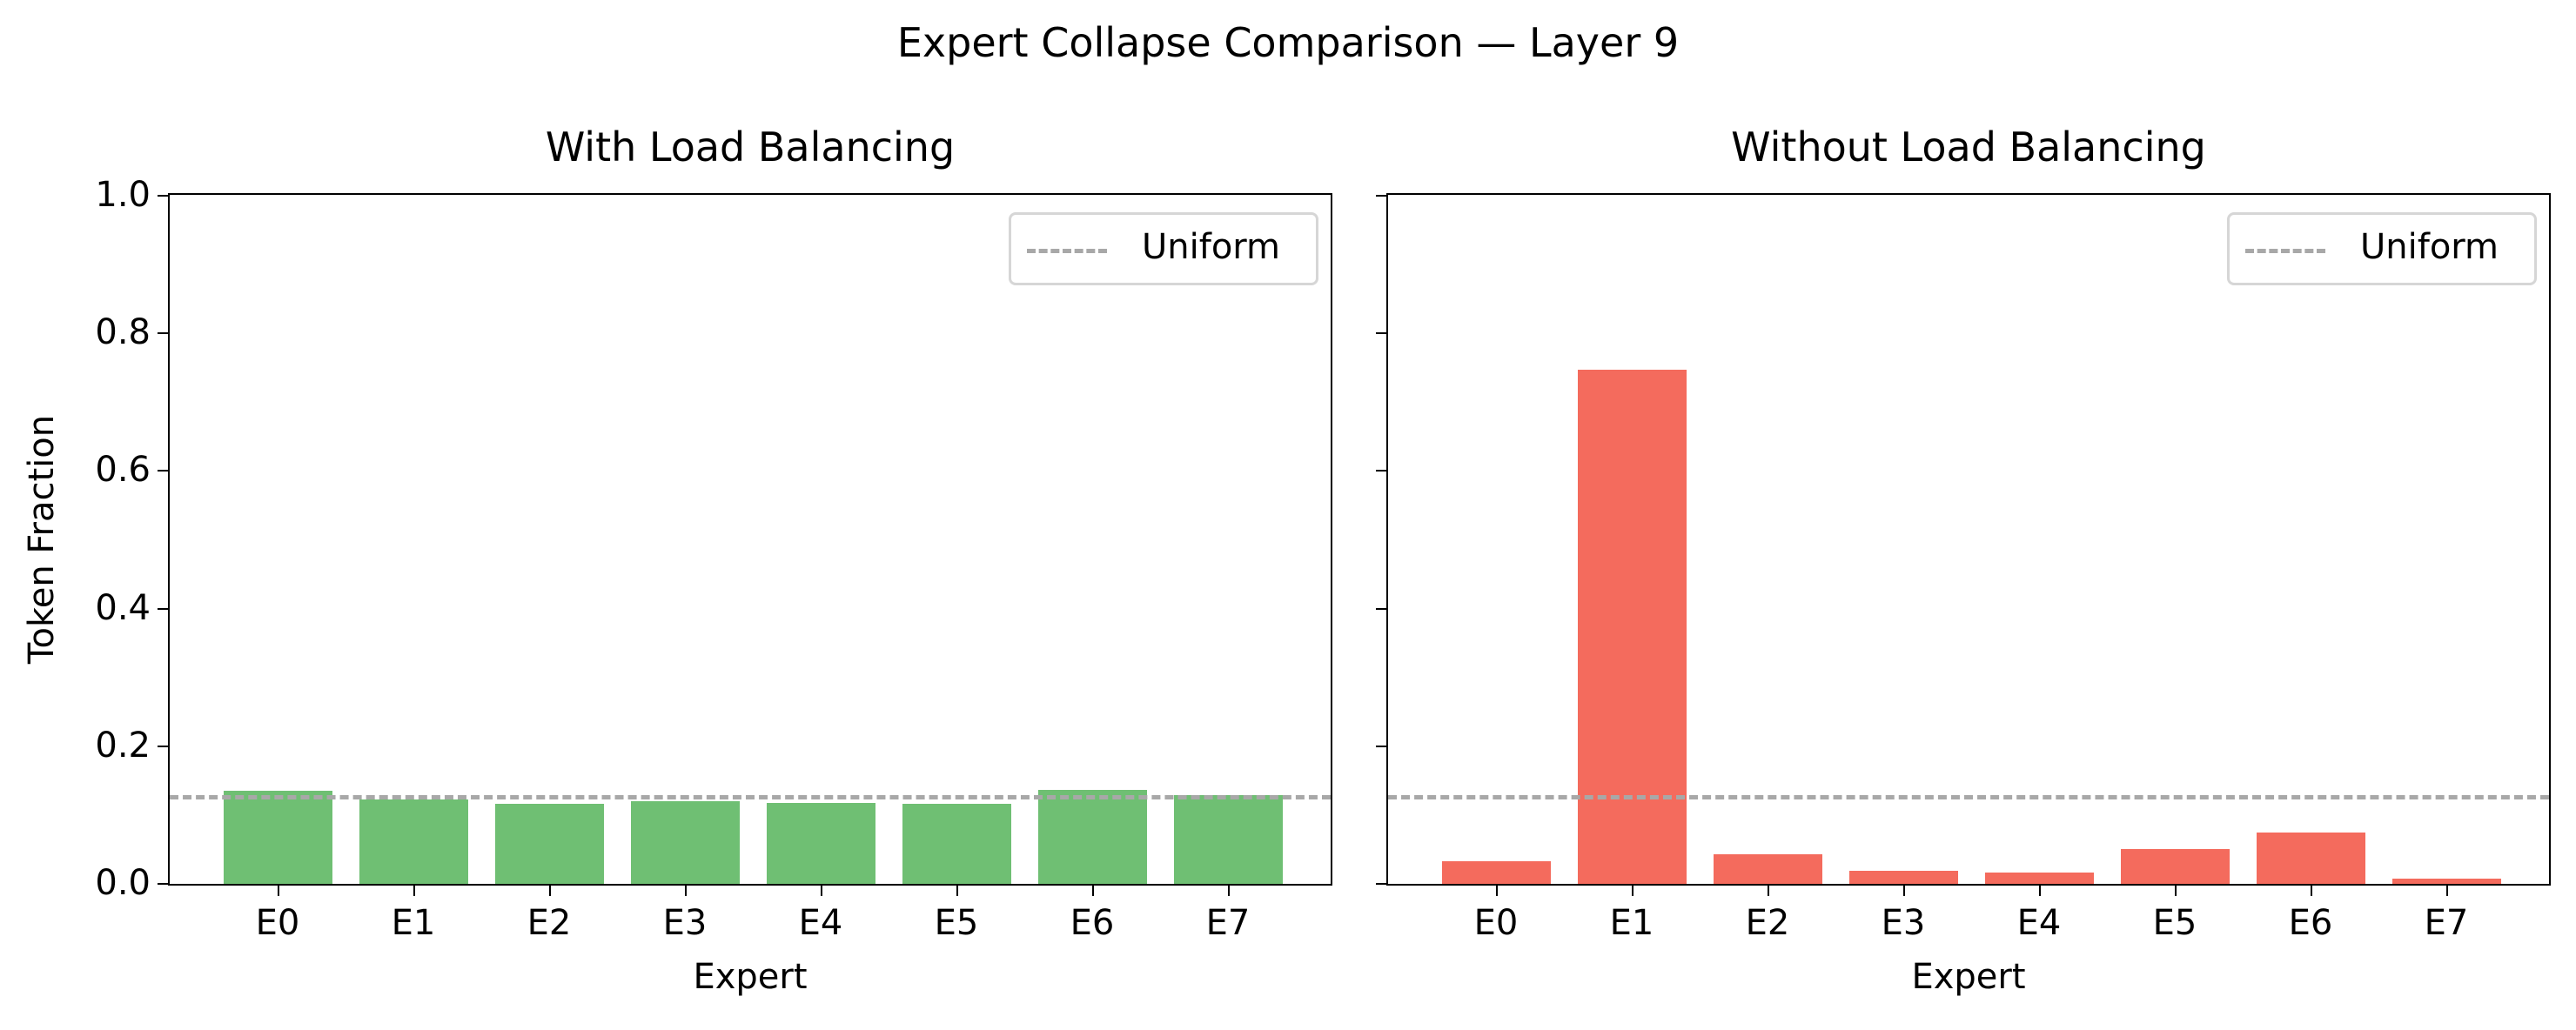  What do you see at coordinates (123, 195) in the screenshot?
I see `y-tick-label: 1.0` at bounding box center [123, 195].